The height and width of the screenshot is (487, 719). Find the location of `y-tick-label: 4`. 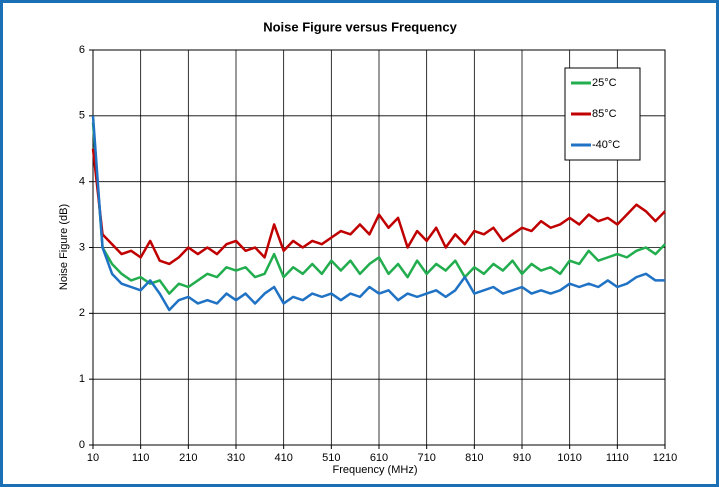

y-tick-label: 4 is located at coordinates (82, 182).